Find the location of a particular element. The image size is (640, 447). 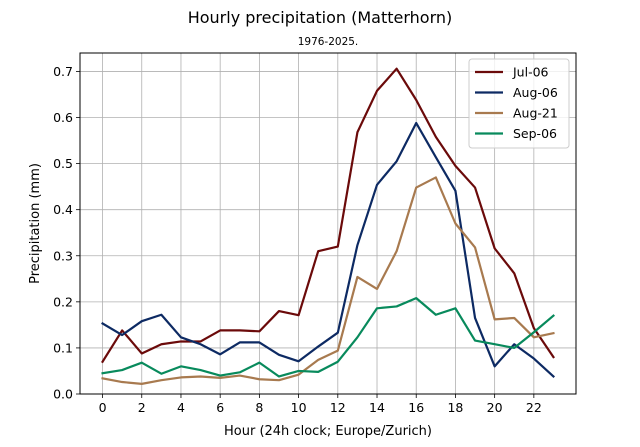

y-tick-label: 0.2 is located at coordinates (63, 301).